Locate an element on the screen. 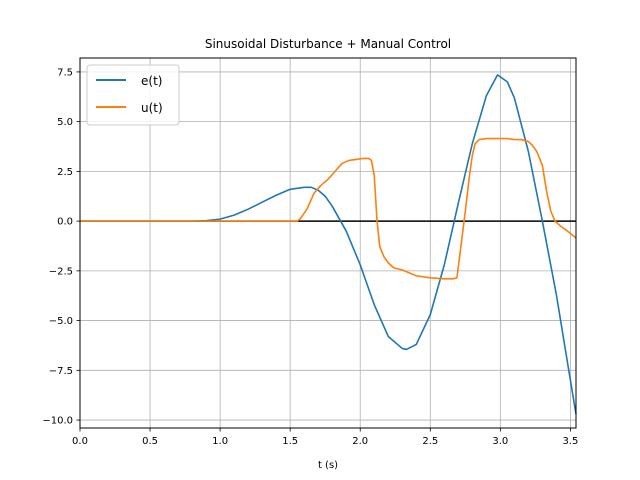 Image resolution: width=640 pixels, height=480 pixels. y-axis: 7.5 5.0 2.5 0.0 −2.5 −5.0 −7.5 −10.0 is located at coordinates (61, 247).